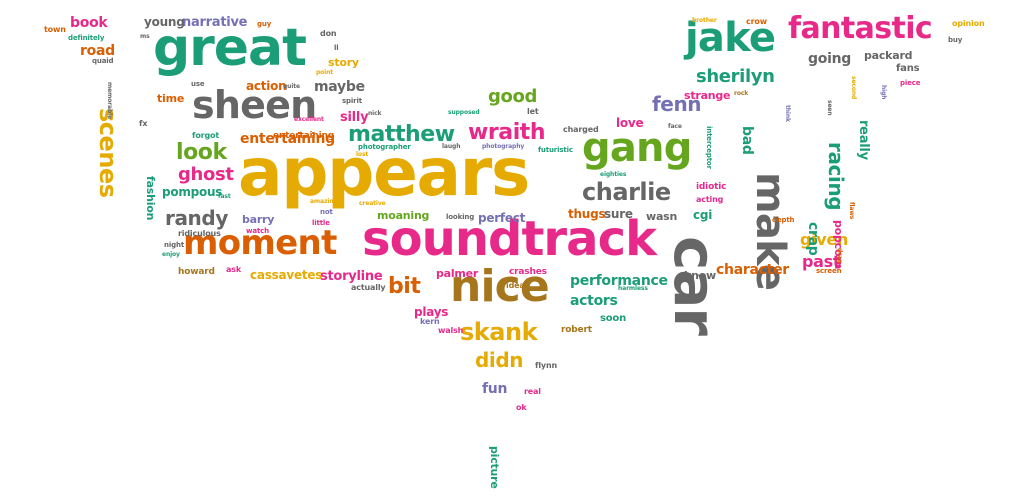 The height and width of the screenshot is (504, 1023). Describe the element at coordinates (171, 254) in the screenshot. I see `word-enjoy: enjoy` at that location.